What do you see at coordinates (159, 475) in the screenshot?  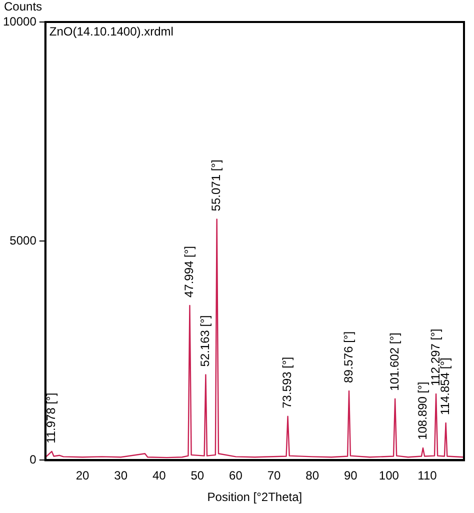 I see `x-tick-label: 40` at bounding box center [159, 475].